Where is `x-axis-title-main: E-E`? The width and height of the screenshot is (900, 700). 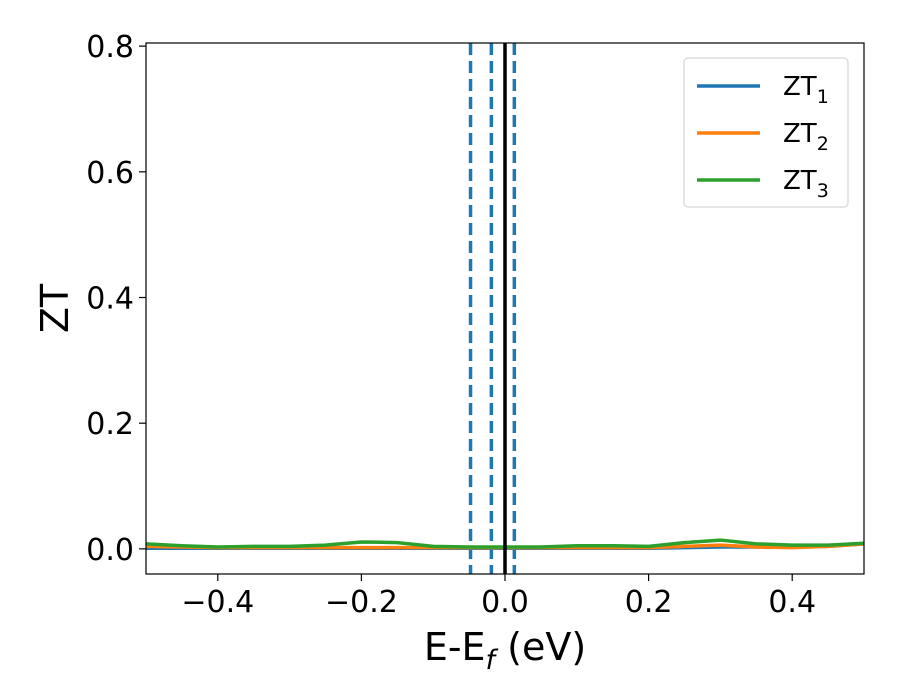
x-axis-title-main: E-E is located at coordinates (455, 647).